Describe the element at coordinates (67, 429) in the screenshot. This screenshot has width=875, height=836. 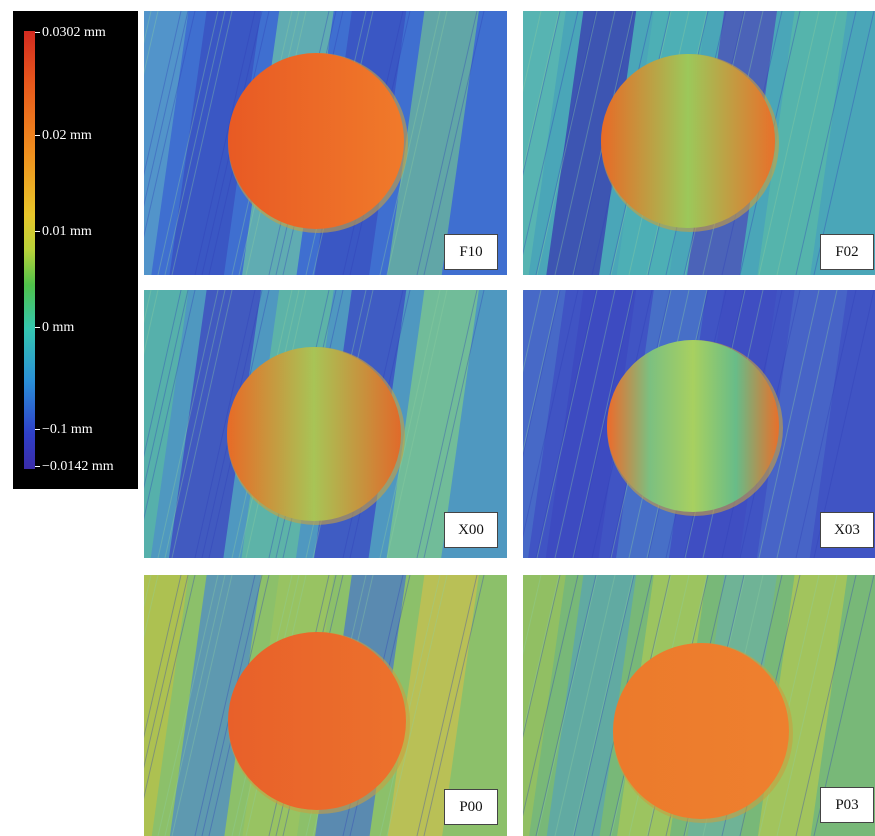
I see `colorbar-label-neg01: −0.1 mm` at that location.